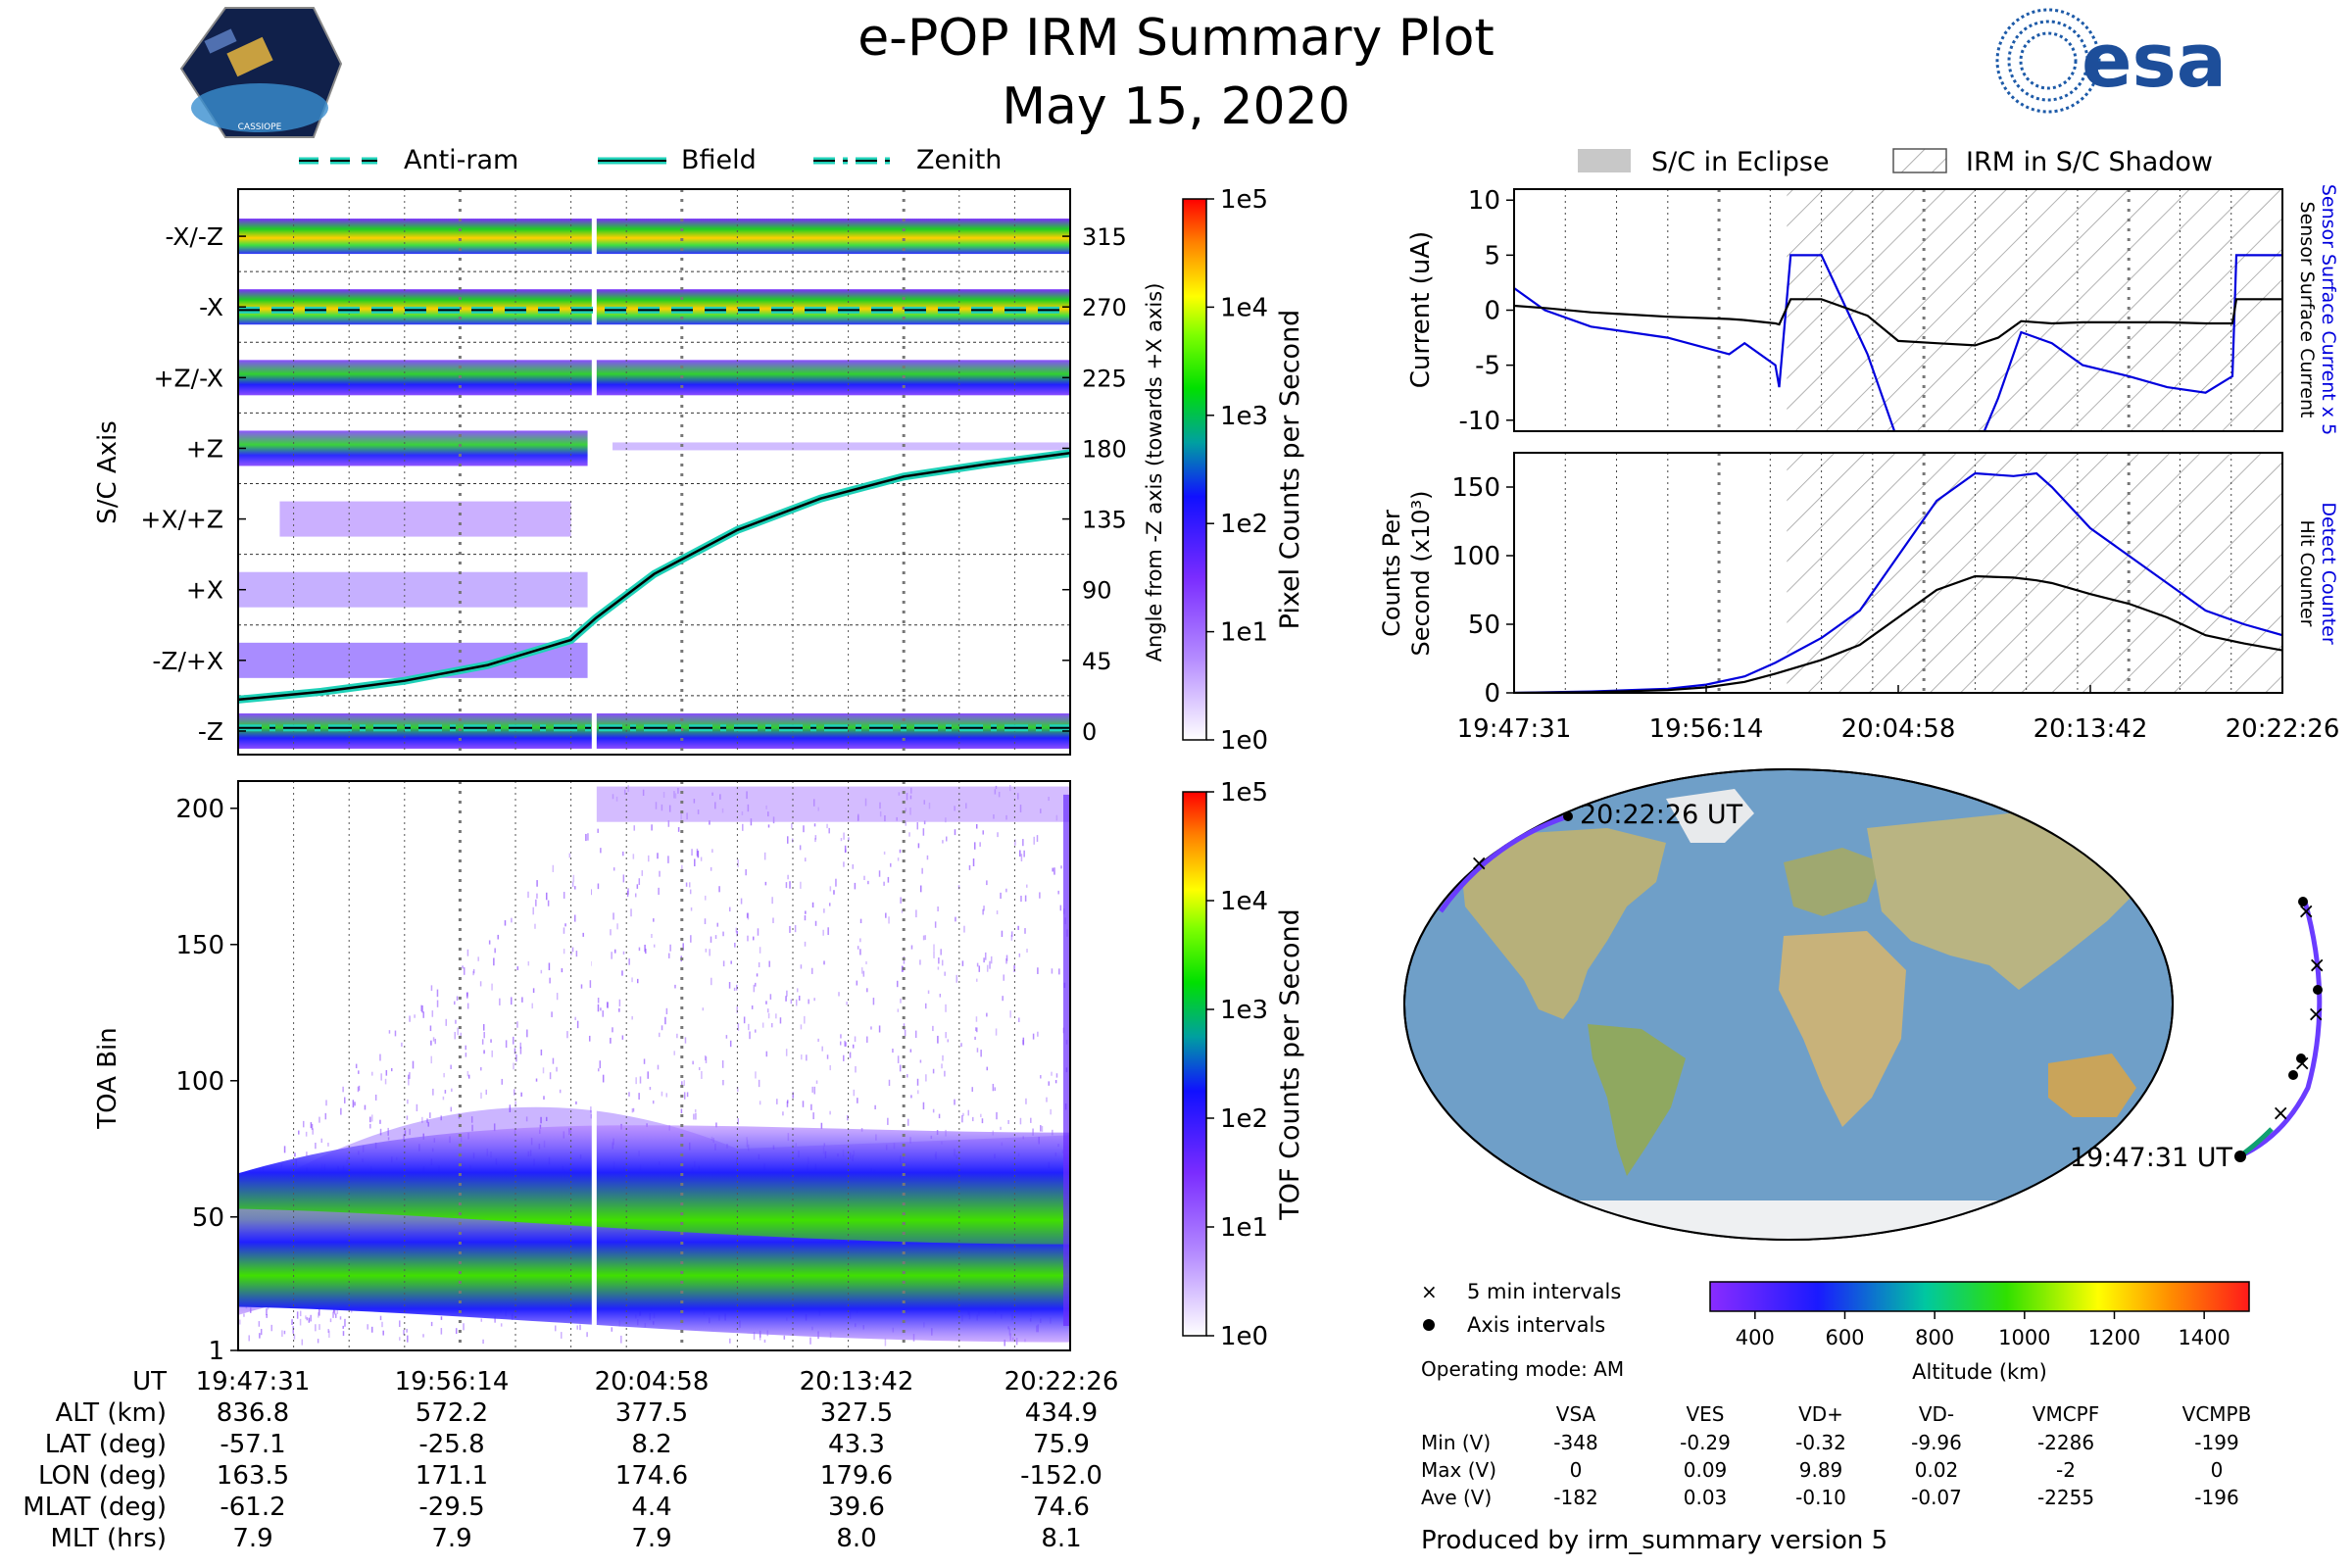 The image size is (2352, 1568). What do you see at coordinates (210, 731) in the screenshot?
I see `sc-axis-row-label: -Z` at bounding box center [210, 731].